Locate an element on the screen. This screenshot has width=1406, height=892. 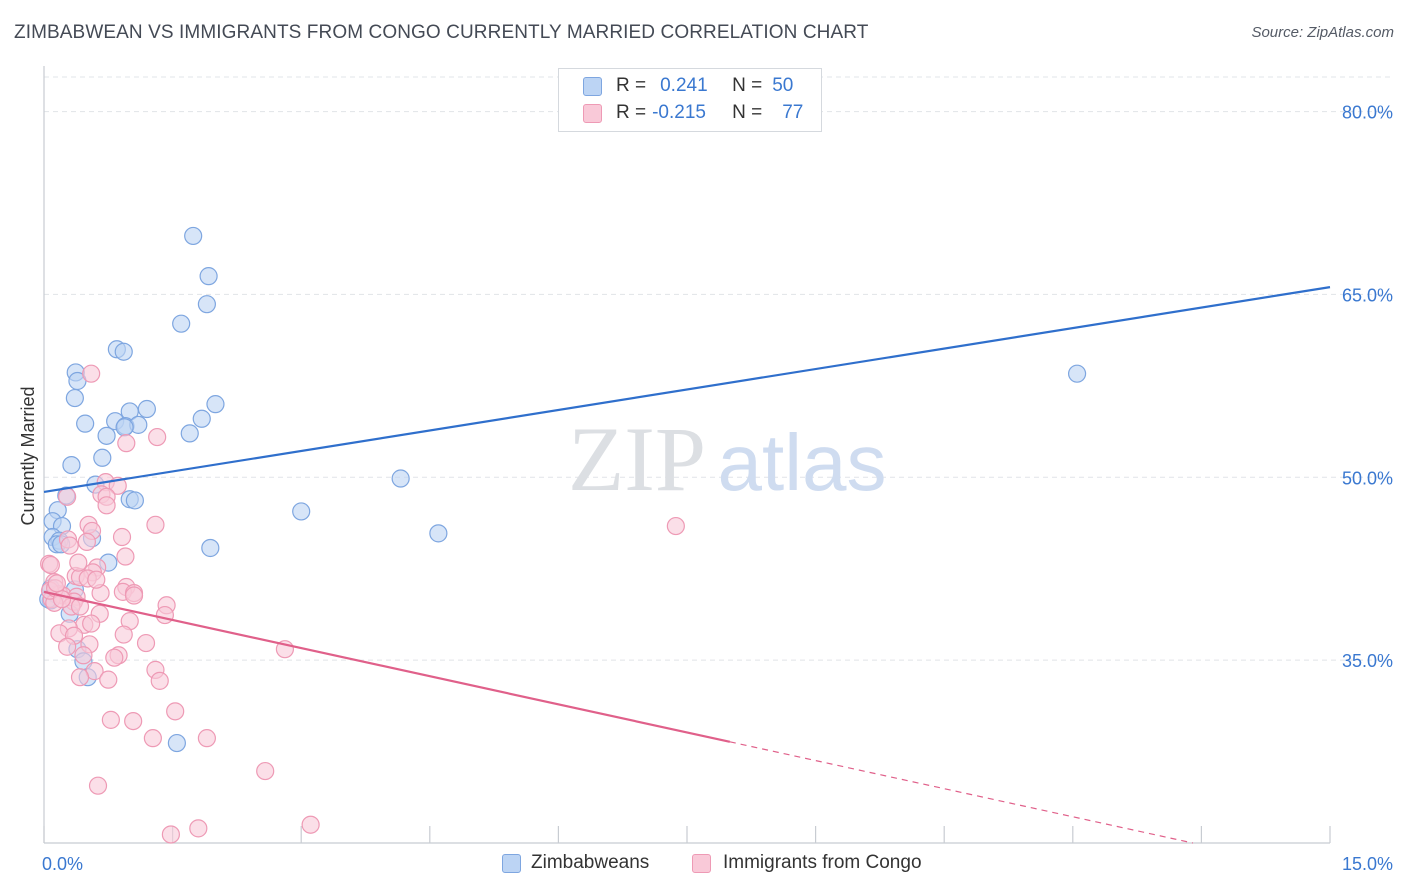
watermark: ZIP atlas is located at coordinates (727, 459).